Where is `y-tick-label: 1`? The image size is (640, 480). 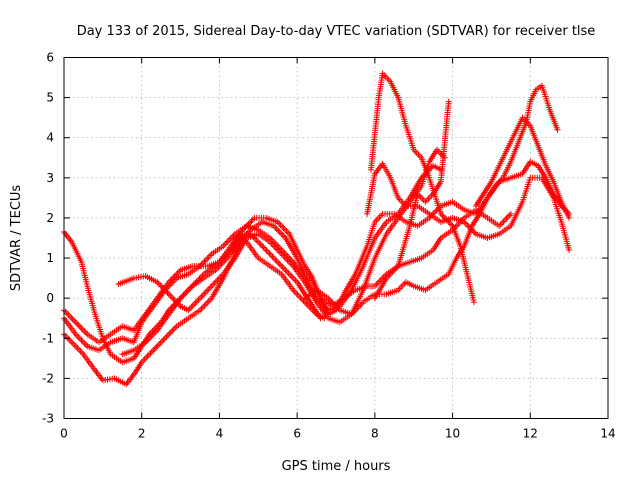
y-tick-label: 1 is located at coordinates (50, 258).